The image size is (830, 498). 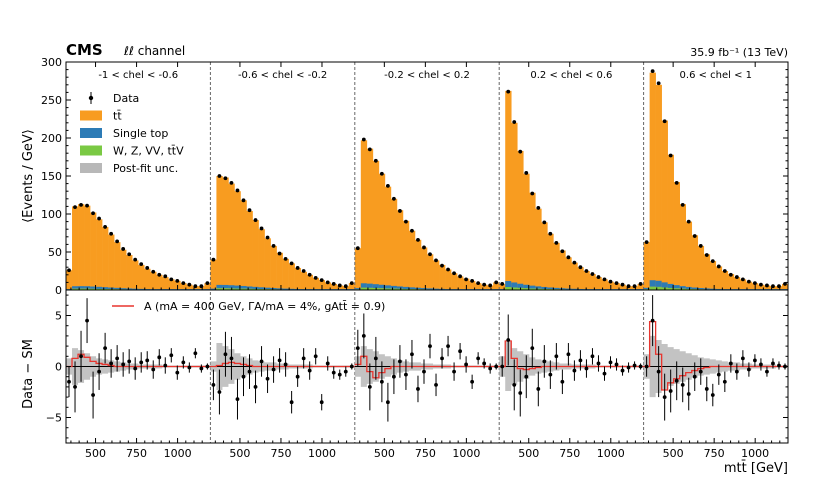 I want to click on top-subpanel-5: 0.6 < chel < 1, so click(x=716, y=176).